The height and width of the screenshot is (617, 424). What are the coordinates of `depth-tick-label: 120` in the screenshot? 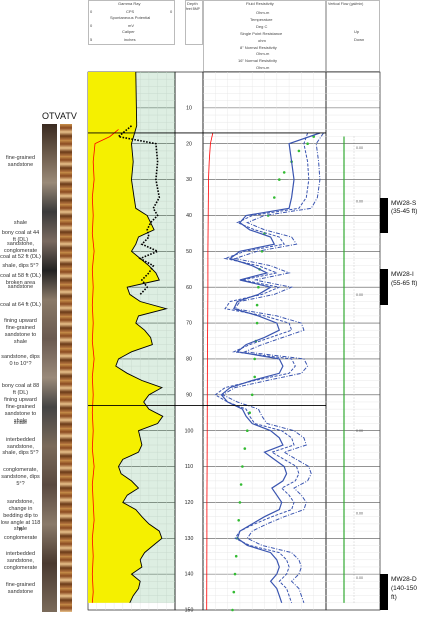 It's located at (189, 503).